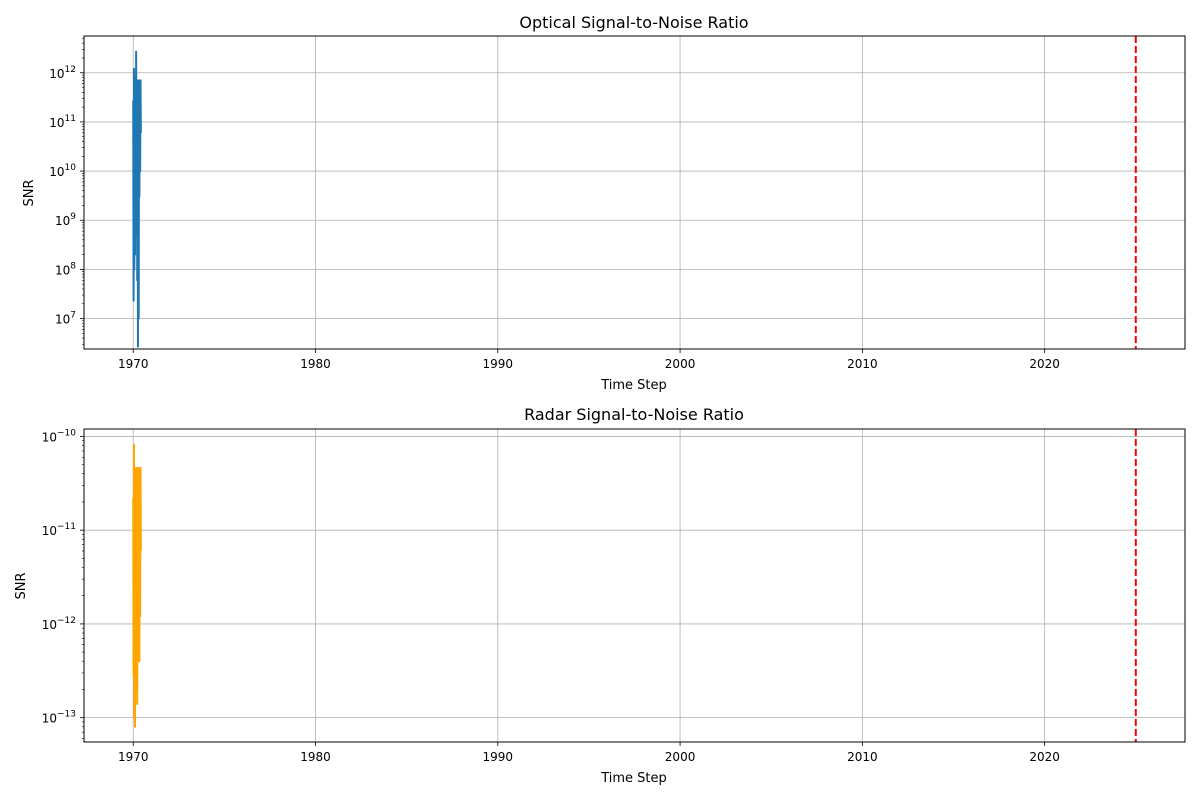 This screenshot has width=1200, height=800. Describe the element at coordinates (62, 73) in the screenshot. I see `y-tick-label: 10¹²` at that location.